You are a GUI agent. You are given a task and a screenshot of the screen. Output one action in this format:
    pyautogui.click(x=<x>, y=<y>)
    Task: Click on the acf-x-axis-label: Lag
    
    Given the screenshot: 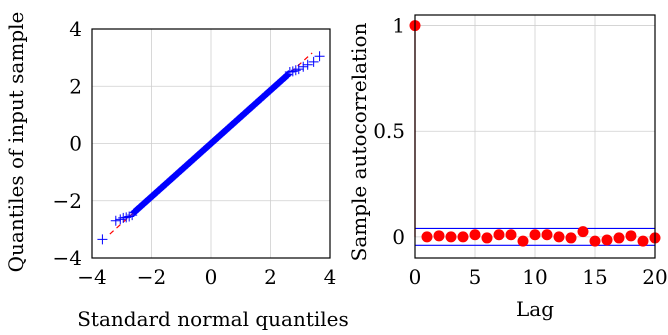 What is the action you would take?
    pyautogui.click(x=535, y=309)
    